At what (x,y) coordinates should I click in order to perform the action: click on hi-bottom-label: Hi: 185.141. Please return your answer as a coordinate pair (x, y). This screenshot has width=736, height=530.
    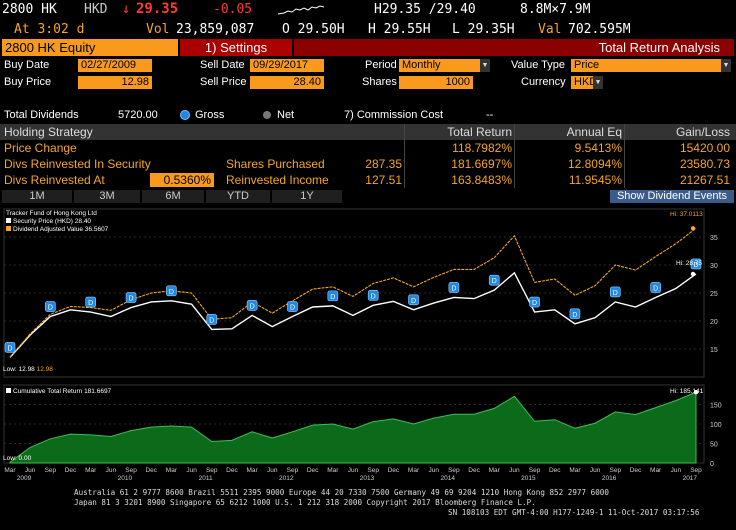
    Looking at the image, I should click on (687, 391).